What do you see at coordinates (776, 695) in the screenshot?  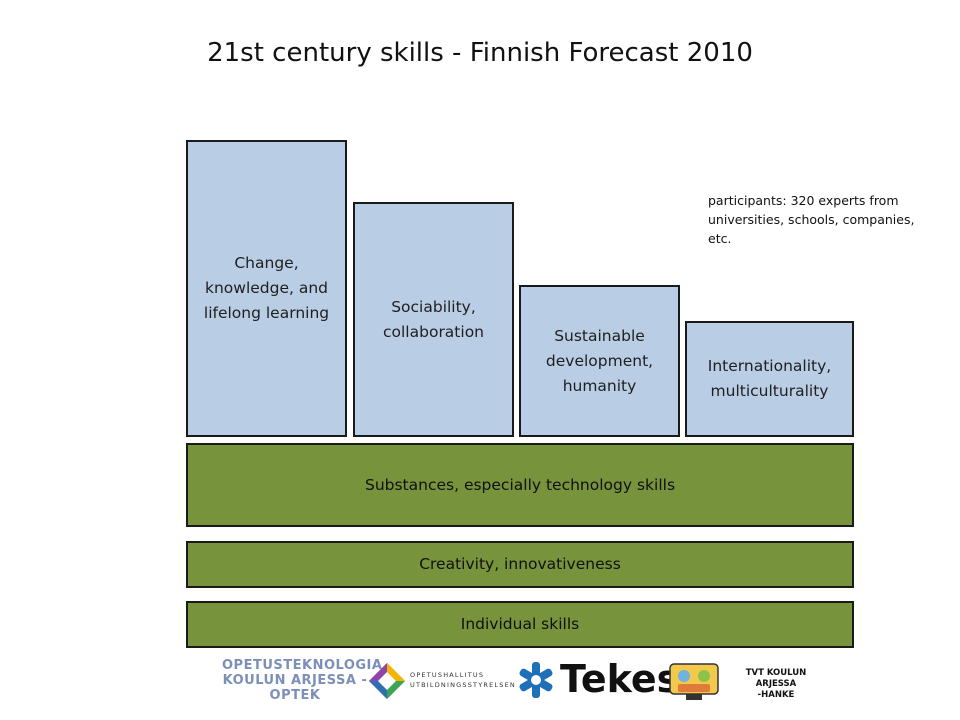 I see `hanke-name: -HANKE` at bounding box center [776, 695].